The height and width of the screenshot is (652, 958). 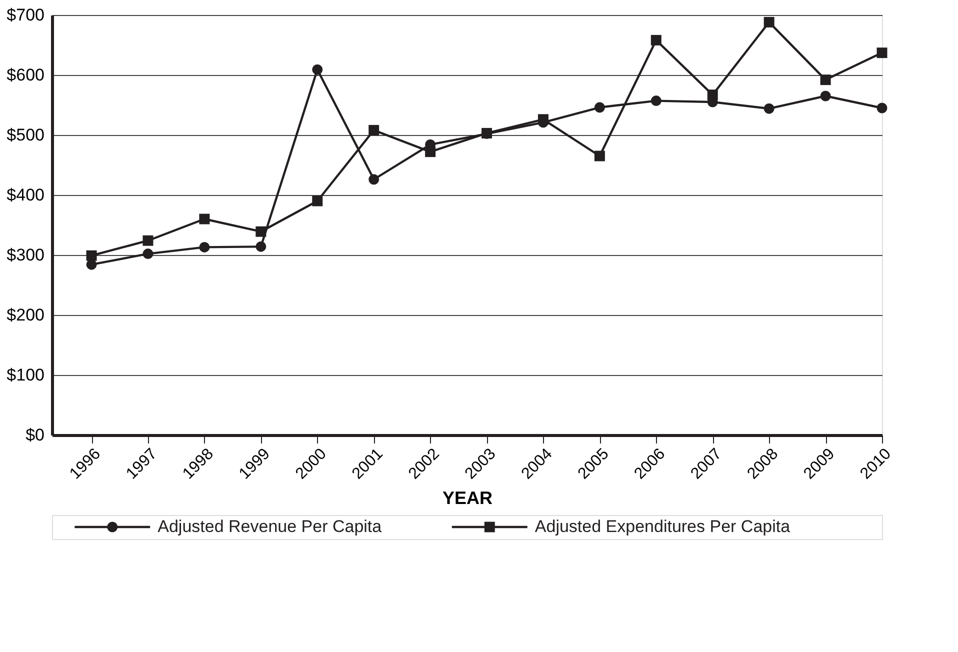 What do you see at coordinates (25, 15) in the screenshot?
I see `y-tick-label: $700` at bounding box center [25, 15].